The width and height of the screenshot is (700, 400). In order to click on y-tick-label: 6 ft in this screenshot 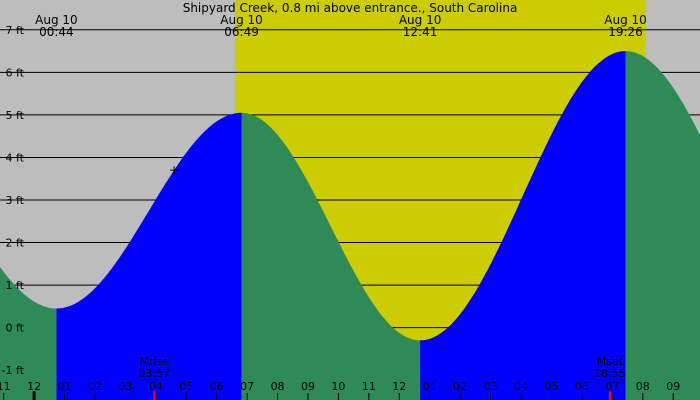, I will do `click(15, 72)`.